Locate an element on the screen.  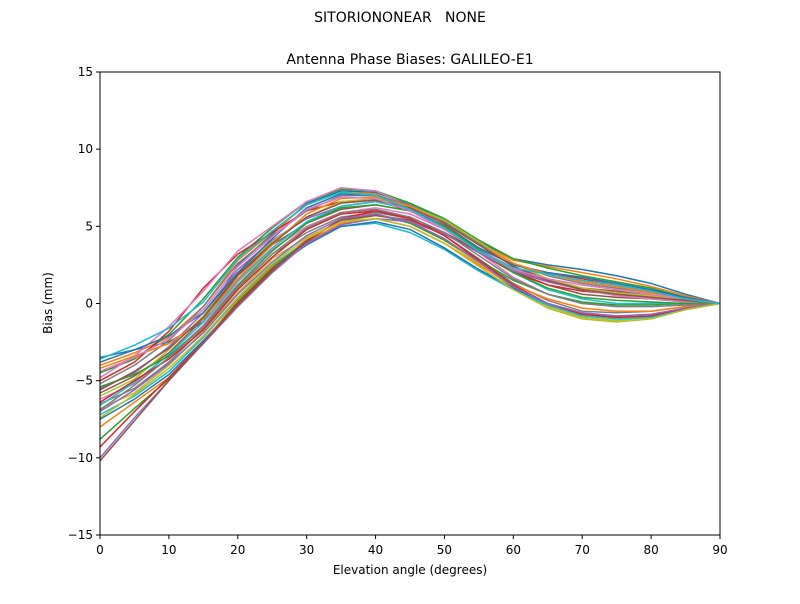
y-tick-label: 15 is located at coordinates (85, 72).